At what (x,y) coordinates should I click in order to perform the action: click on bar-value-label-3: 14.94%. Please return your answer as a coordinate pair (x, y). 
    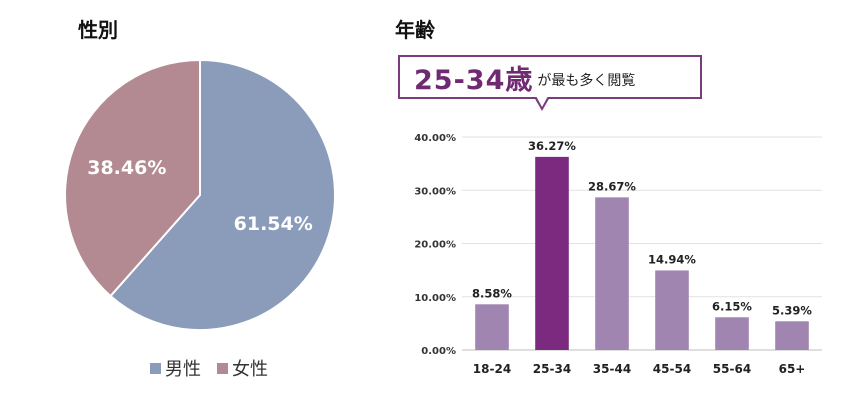
    Looking at the image, I should click on (672, 259).